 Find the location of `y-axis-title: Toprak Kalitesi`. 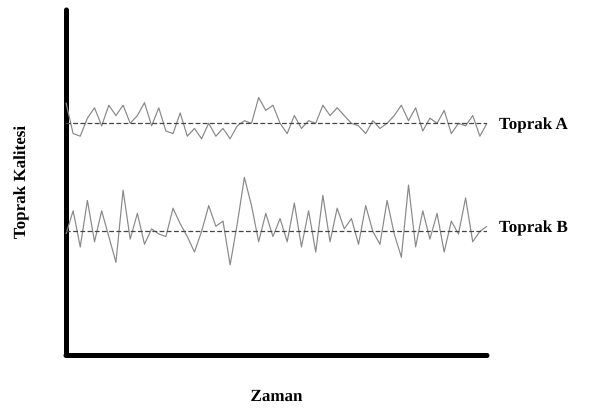

y-axis-title: Toprak Kalitesi is located at coordinates (19, 183).